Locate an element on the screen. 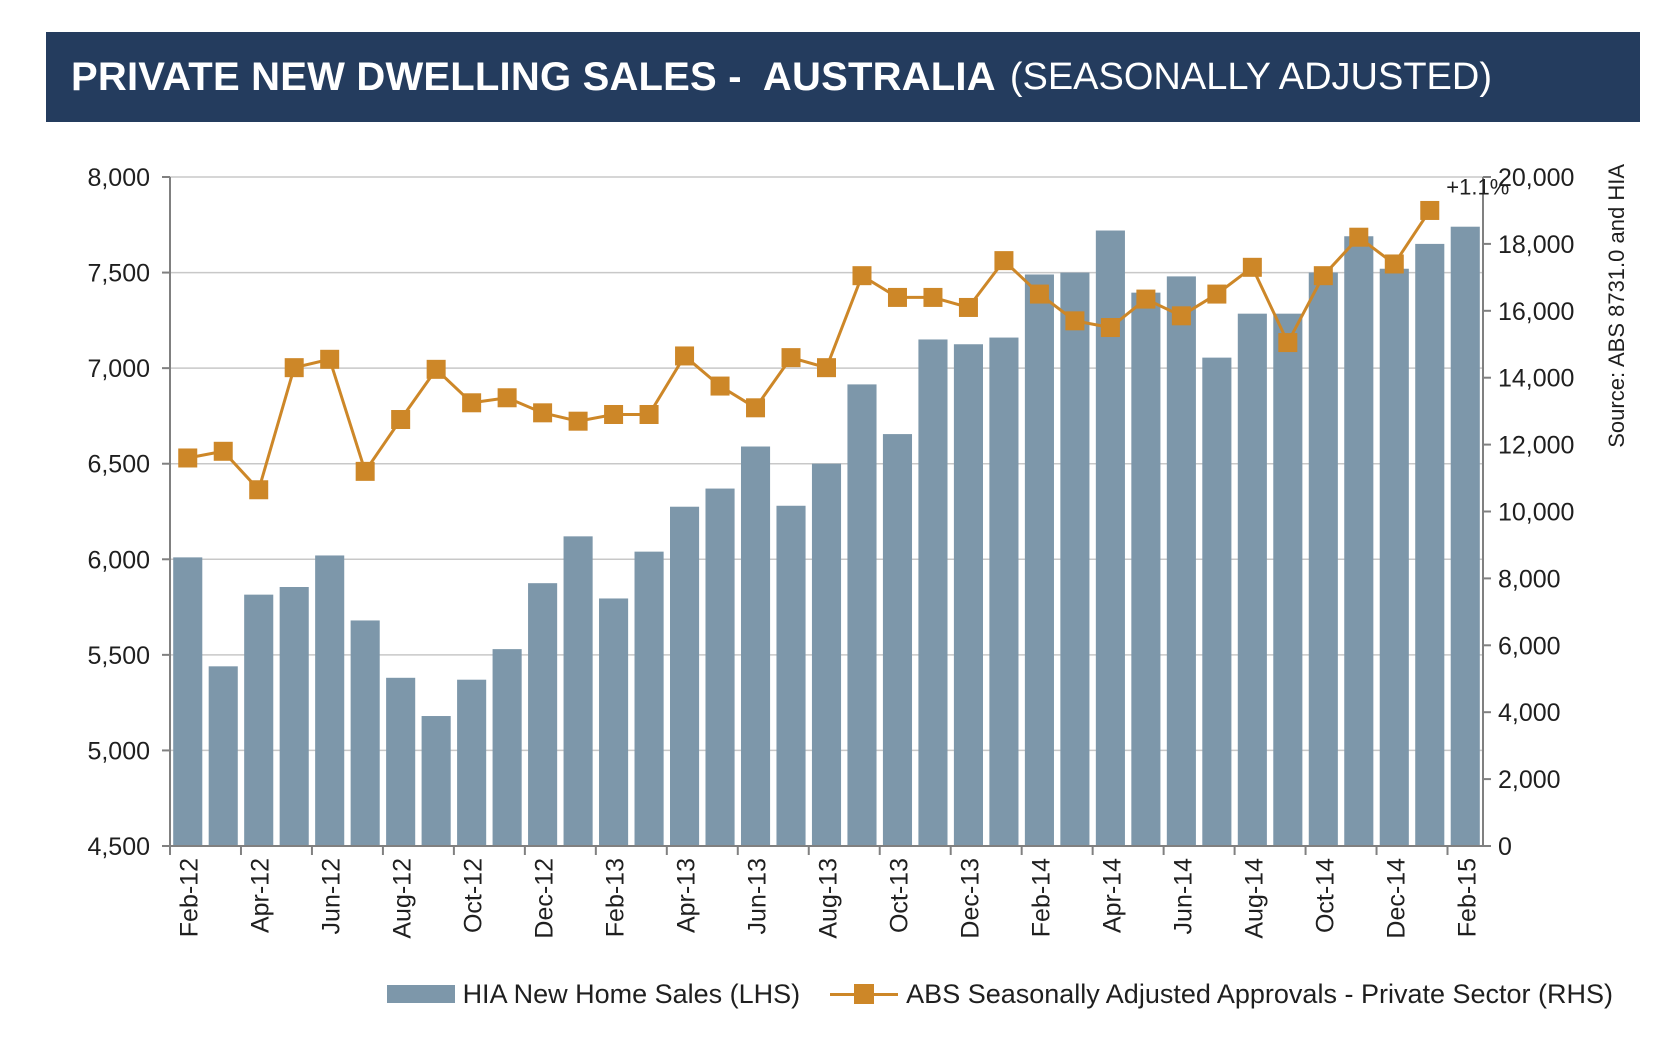 Image resolution: width=1675 pixels, height=1052 pixels. y-right-tick-label: 4,000 is located at coordinates (1529, 713).